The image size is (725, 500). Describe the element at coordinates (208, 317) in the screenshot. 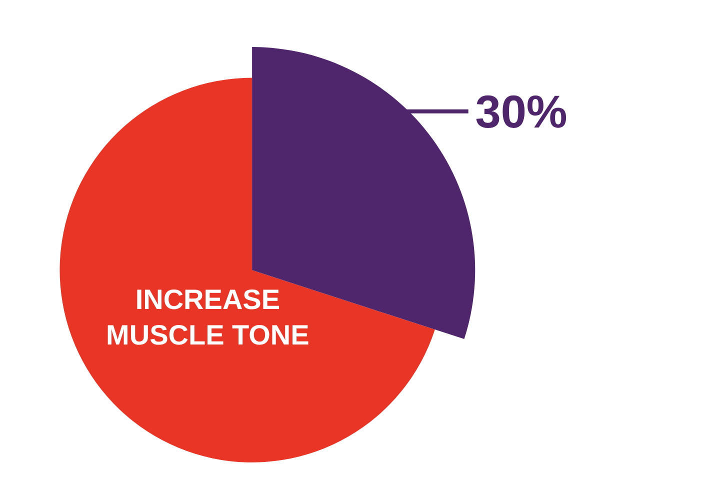

I see `text: INCREASE MUSCLE TONE` at that location.